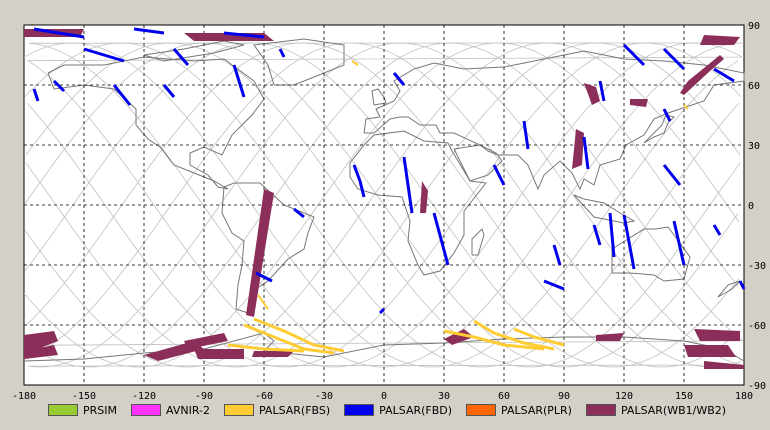 This screenshot has width=770, height=430. Describe the element at coordinates (673, 410) in the screenshot. I see `legend-label: PALSAR(WB1/WB2)` at that location.